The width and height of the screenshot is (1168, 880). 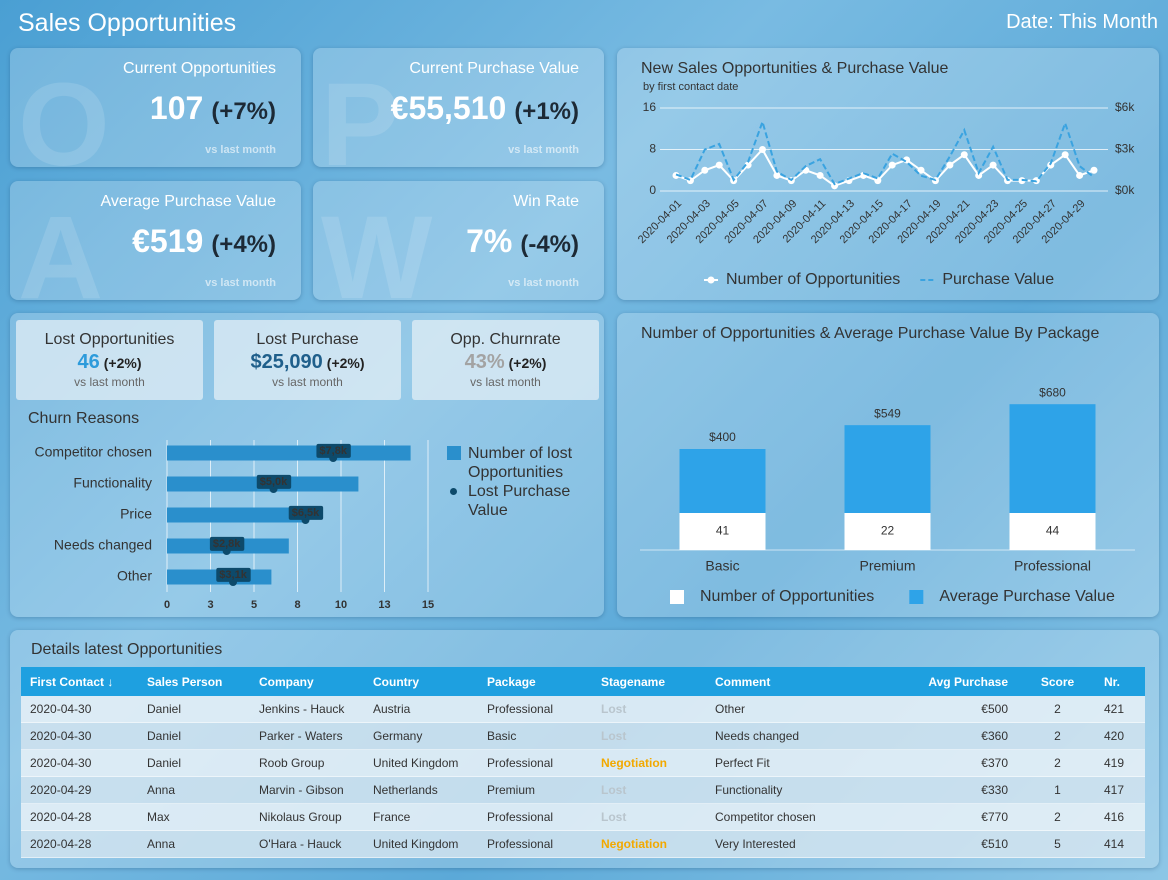 What do you see at coordinates (134, 576) in the screenshot?
I see `y-tick-label: Other` at bounding box center [134, 576].